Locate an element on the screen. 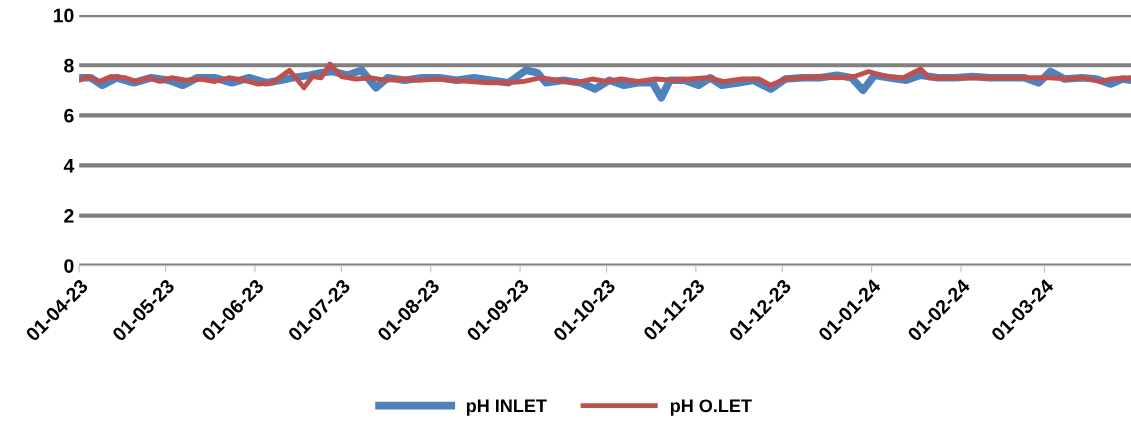 The image size is (1131, 432). line-series is located at coordinates (605, 76).